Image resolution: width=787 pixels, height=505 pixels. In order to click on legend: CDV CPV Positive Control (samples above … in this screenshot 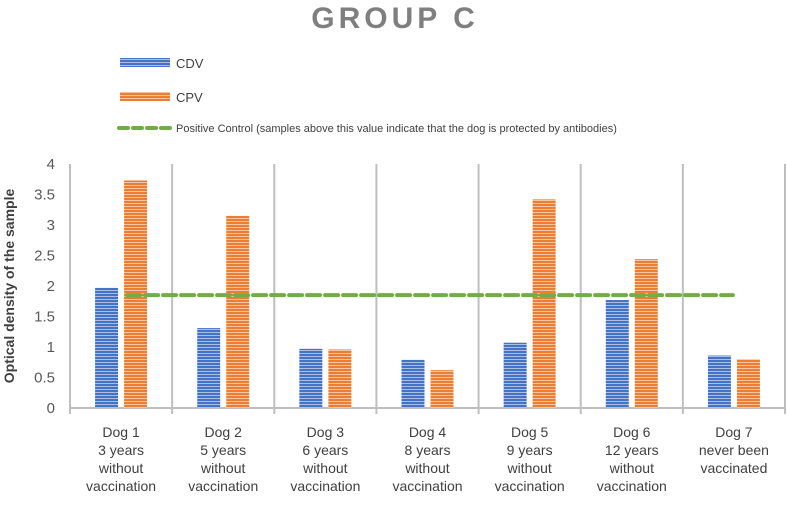, I will do `click(367, 95)`.